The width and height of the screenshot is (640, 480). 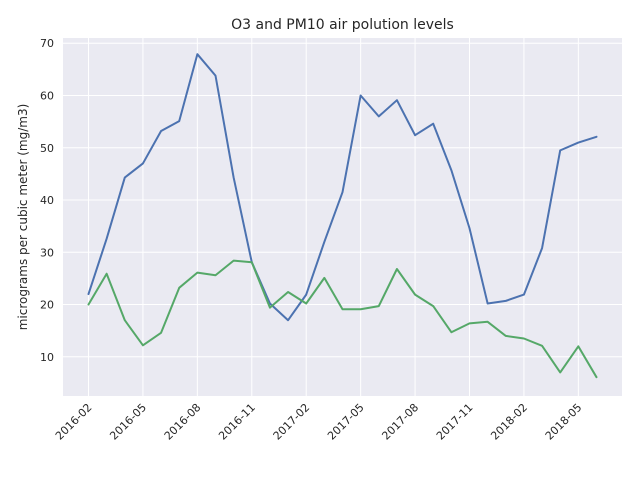 What do you see at coordinates (47, 357) in the screenshot?
I see `y-tick-label: 10` at bounding box center [47, 357].